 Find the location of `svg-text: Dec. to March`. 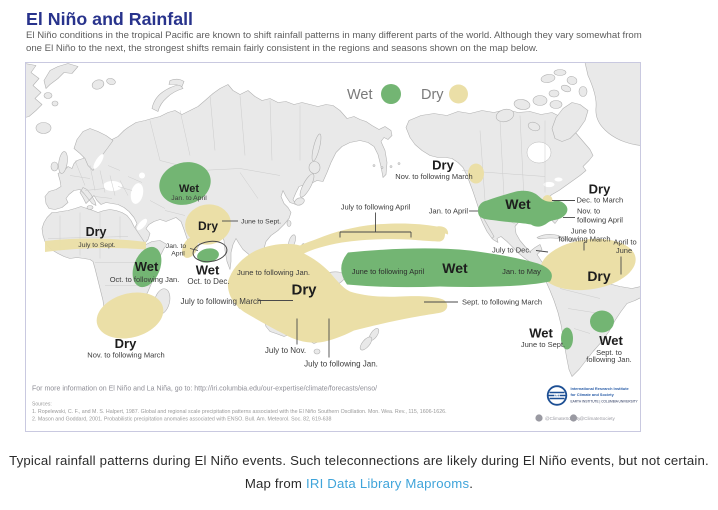

svg-text: Dec. to March is located at coordinates (600, 200).